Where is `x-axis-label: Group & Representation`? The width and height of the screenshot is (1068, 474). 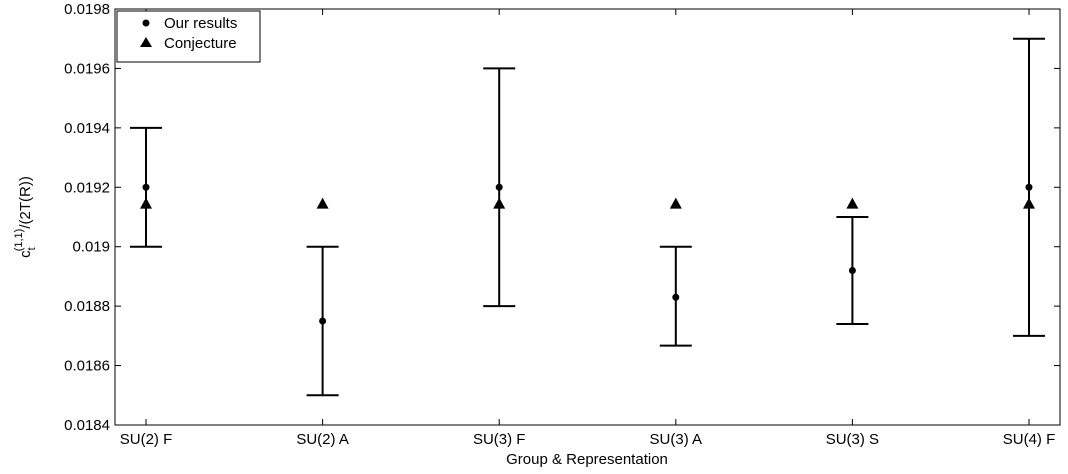
x-axis-label: Group & Representation is located at coordinates (587, 459).